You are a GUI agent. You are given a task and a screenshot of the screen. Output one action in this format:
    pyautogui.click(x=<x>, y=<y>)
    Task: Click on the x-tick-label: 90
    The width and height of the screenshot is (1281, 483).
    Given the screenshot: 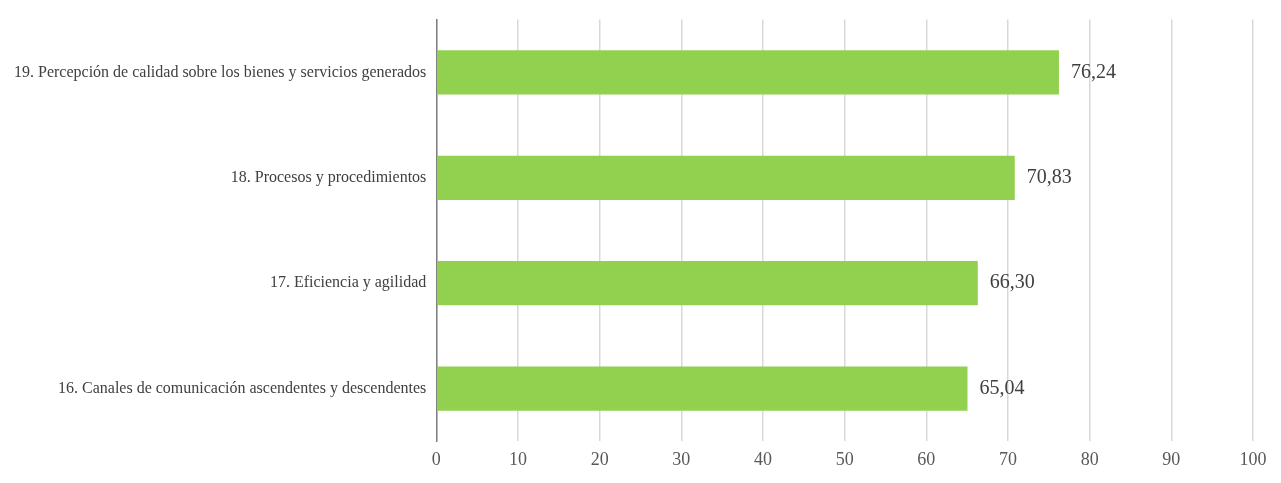 What is the action you would take?
    pyautogui.click(x=1171, y=458)
    